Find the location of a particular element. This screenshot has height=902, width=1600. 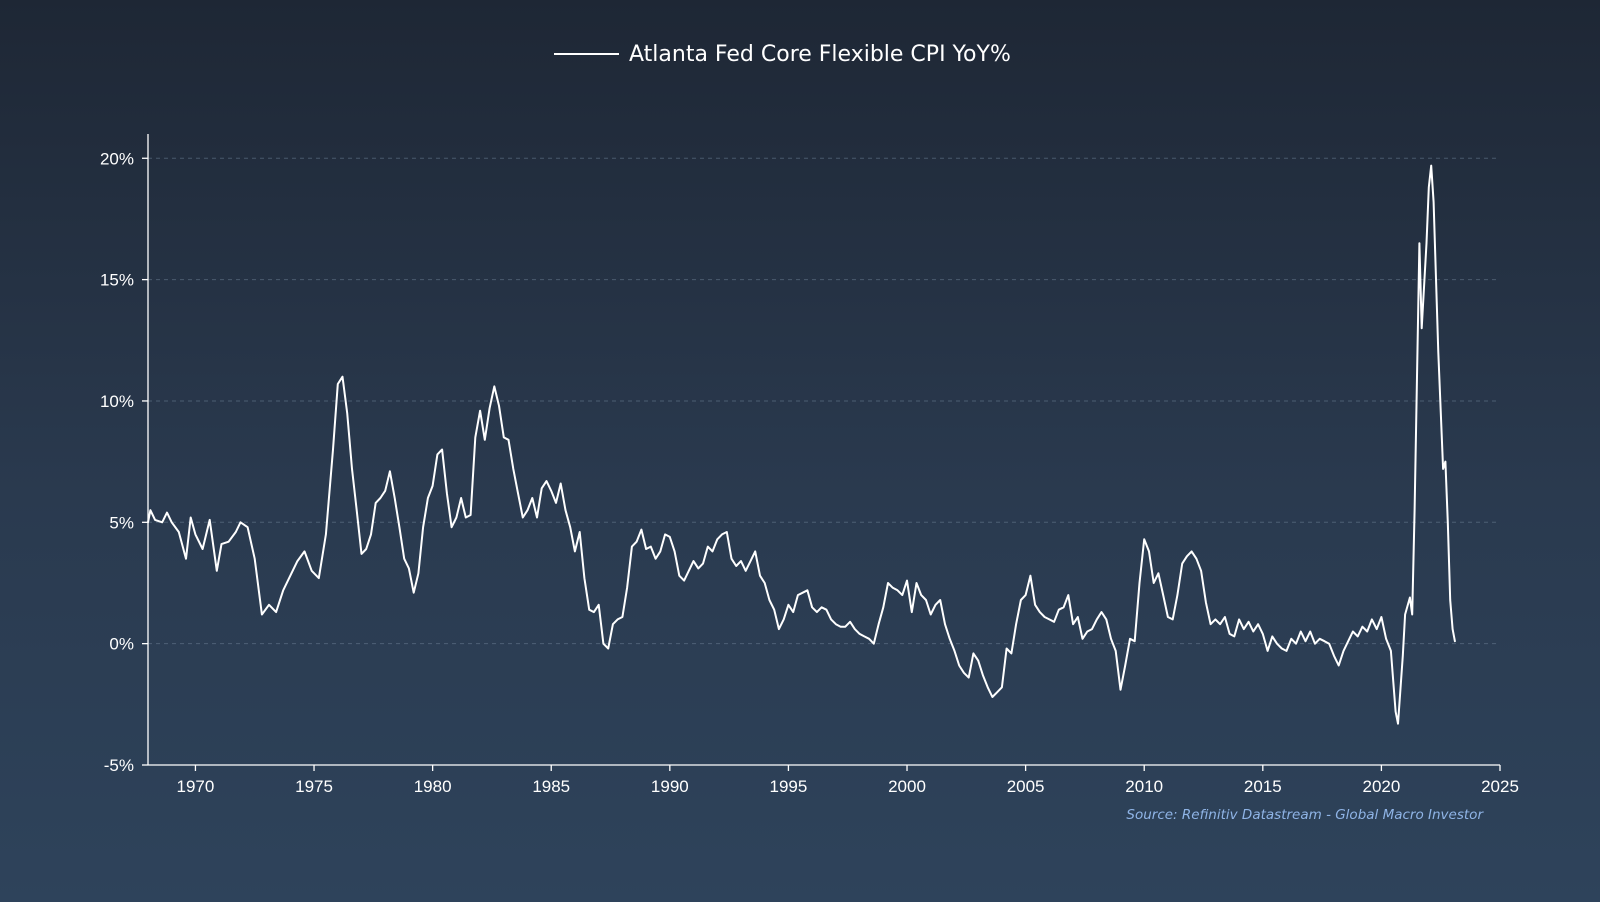

x-tick-label-7: 2005 is located at coordinates (1026, 786).